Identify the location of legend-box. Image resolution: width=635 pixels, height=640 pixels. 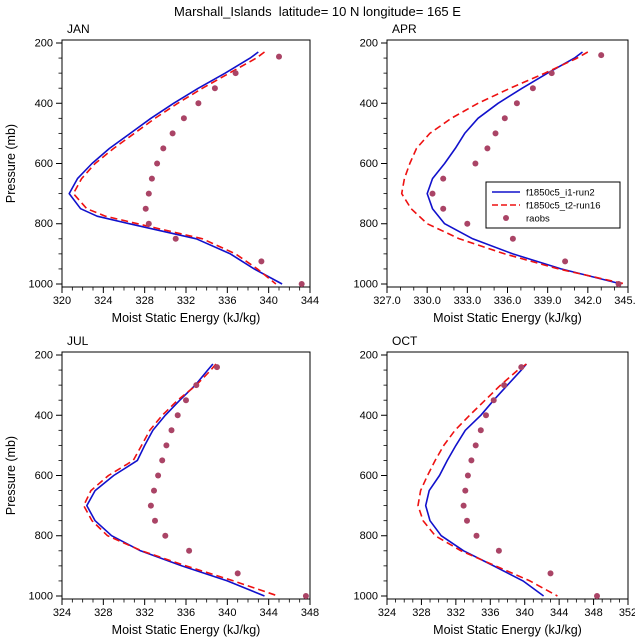
(553, 205).